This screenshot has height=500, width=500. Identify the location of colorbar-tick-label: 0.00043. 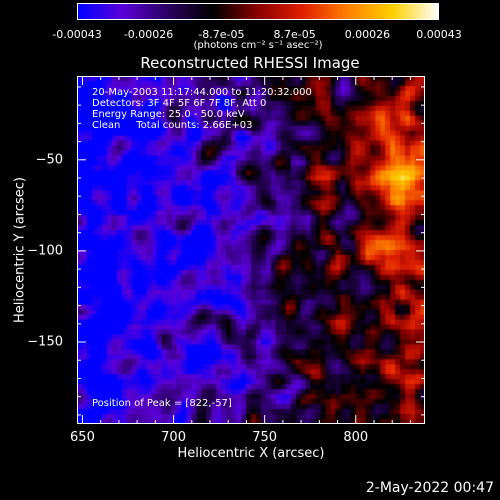
(439, 34).